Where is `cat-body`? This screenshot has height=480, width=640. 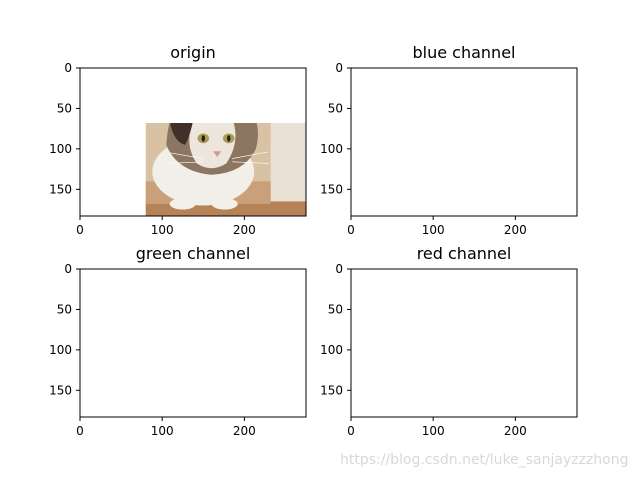
cat-body is located at coordinates (474, 172).